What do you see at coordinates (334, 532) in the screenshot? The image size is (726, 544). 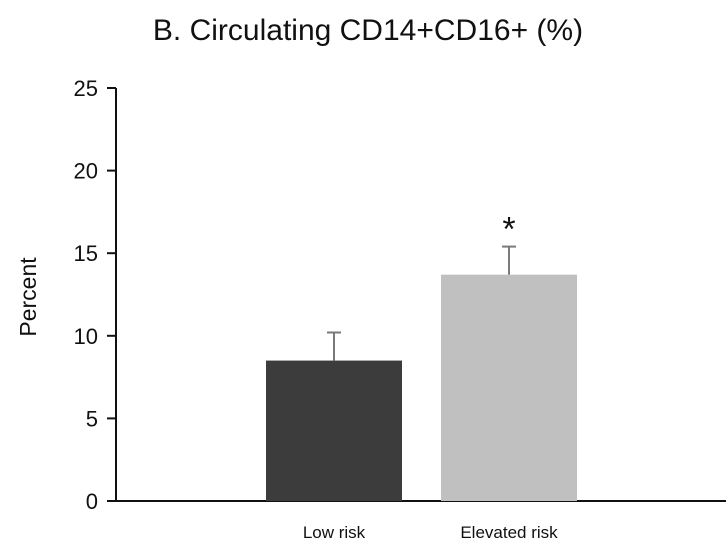 I see `x-category-label: Low risk` at bounding box center [334, 532].